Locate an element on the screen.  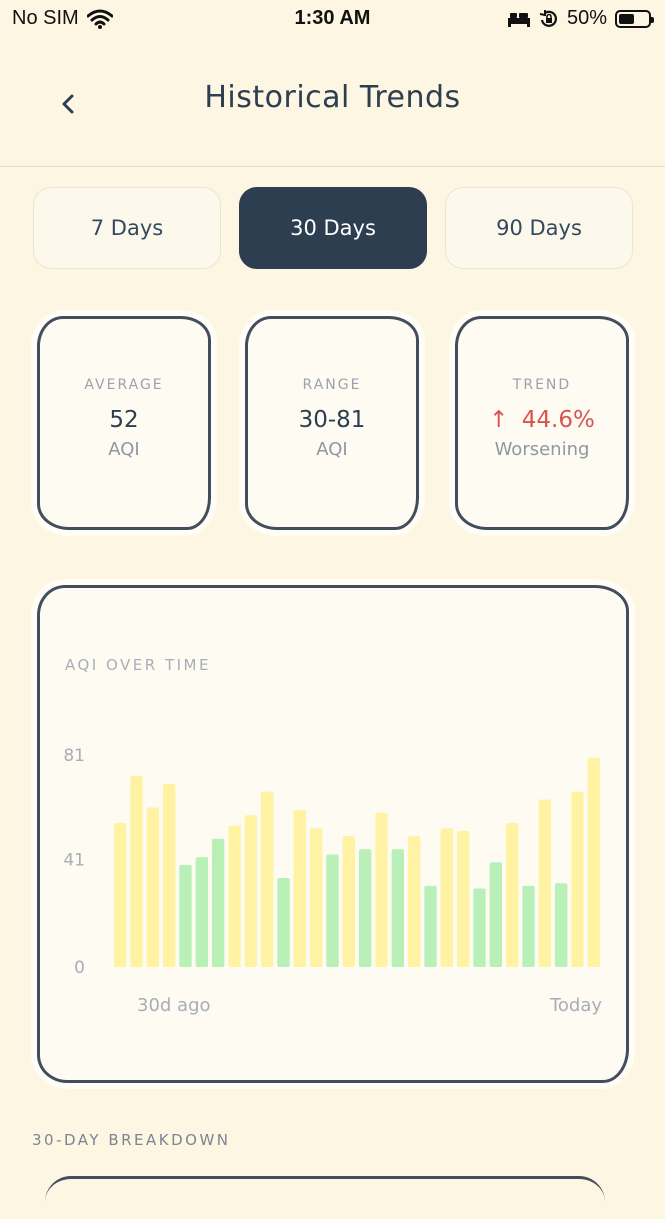
rotation-lock-icon is located at coordinates (548, 18).